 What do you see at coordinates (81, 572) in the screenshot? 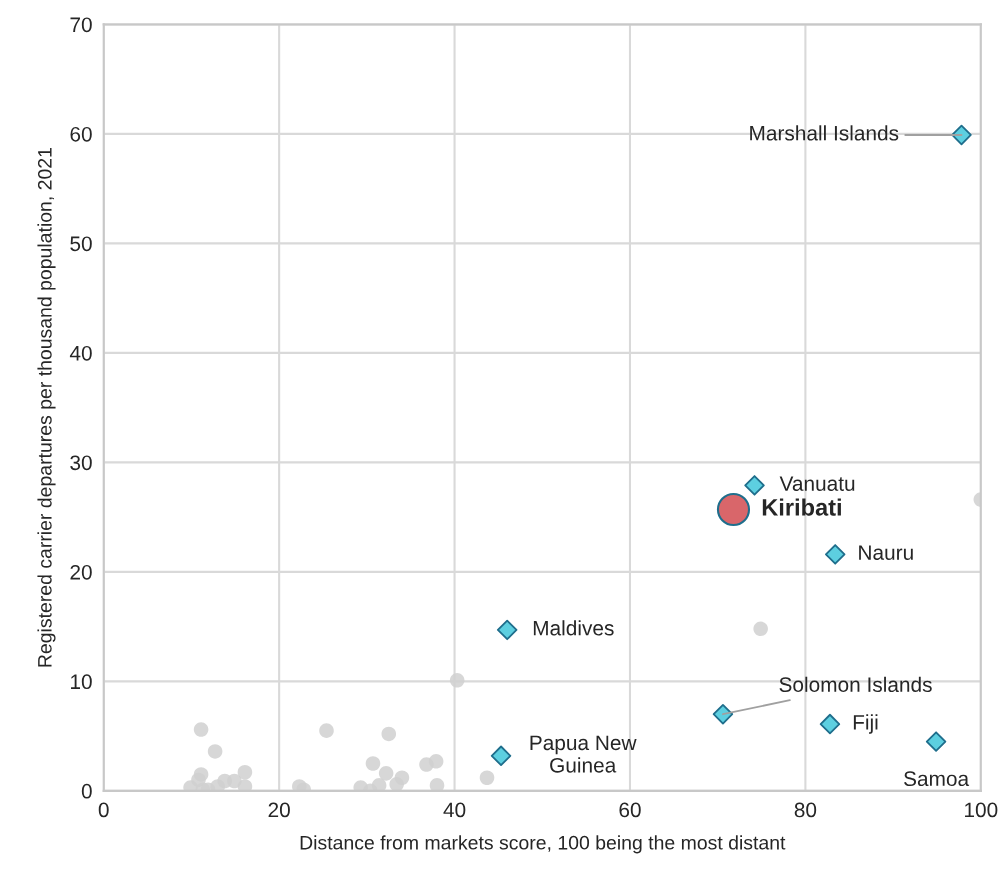
I see `y-tick-label: 20` at bounding box center [81, 572].